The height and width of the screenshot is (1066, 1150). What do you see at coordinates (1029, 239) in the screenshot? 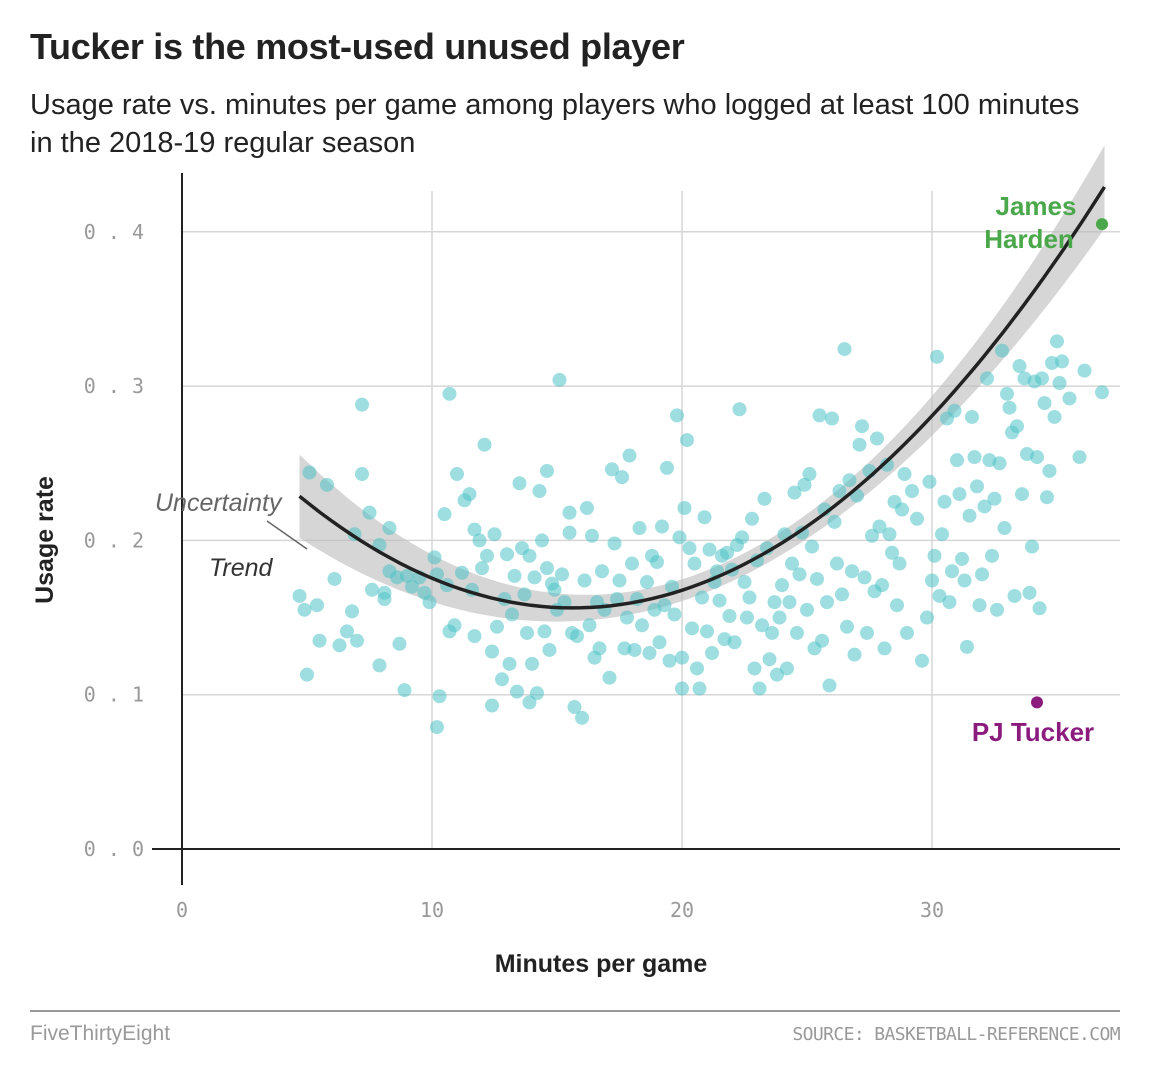
I see `harden-label-line2: Harden` at bounding box center [1029, 239].